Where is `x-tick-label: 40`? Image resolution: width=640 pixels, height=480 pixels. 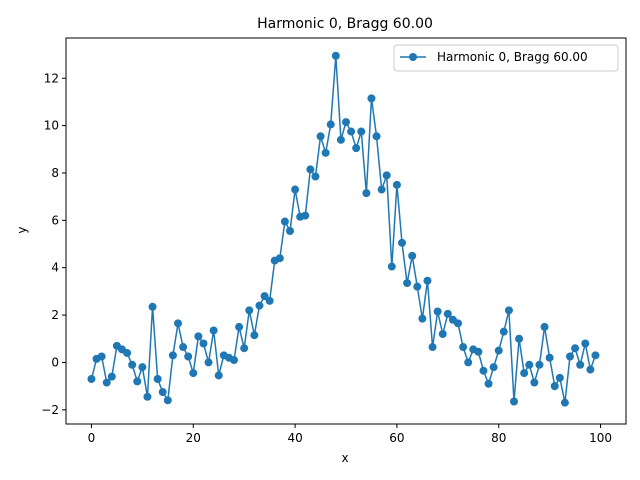
x-tick-label: 40 is located at coordinates (294, 438).